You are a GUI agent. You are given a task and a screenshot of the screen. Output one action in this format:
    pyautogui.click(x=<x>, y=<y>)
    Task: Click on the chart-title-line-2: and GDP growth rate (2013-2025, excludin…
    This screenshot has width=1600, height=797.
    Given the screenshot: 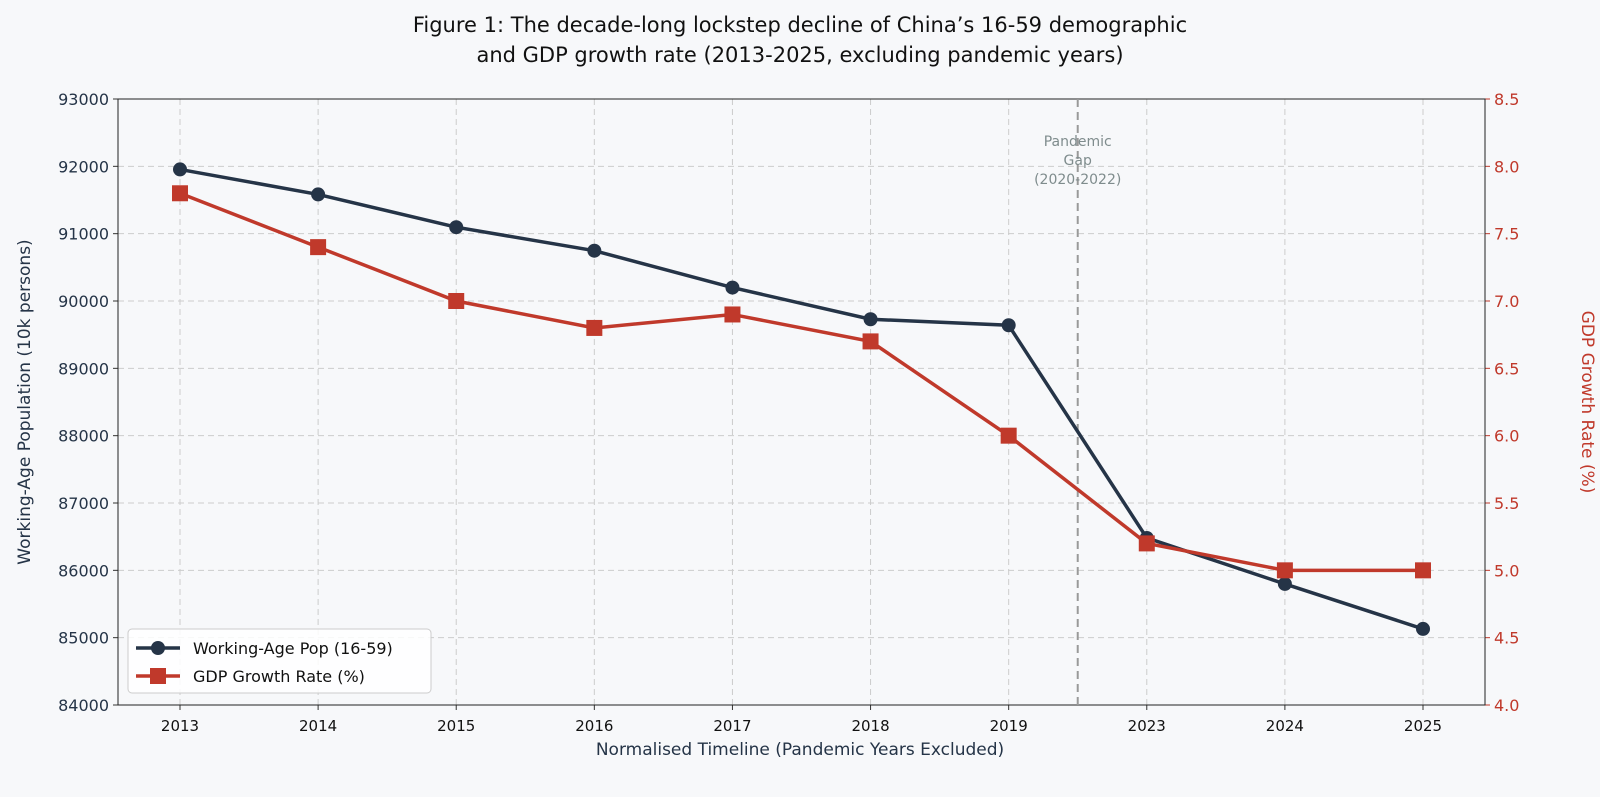 What is the action you would take?
    pyautogui.click(x=799, y=55)
    